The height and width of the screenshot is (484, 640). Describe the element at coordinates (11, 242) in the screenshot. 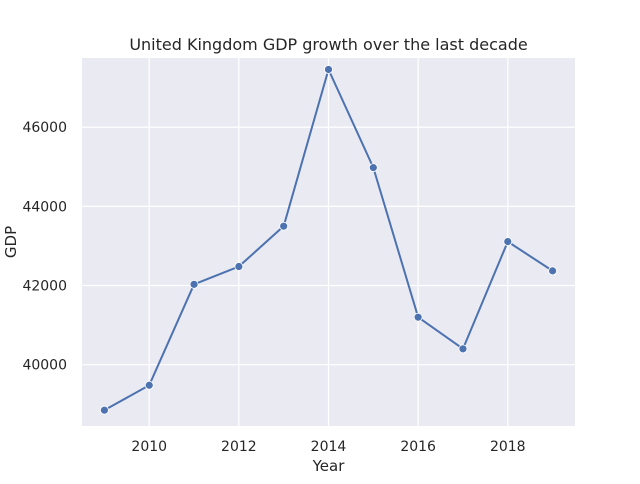

I see `y-axis-label: GDP` at that location.